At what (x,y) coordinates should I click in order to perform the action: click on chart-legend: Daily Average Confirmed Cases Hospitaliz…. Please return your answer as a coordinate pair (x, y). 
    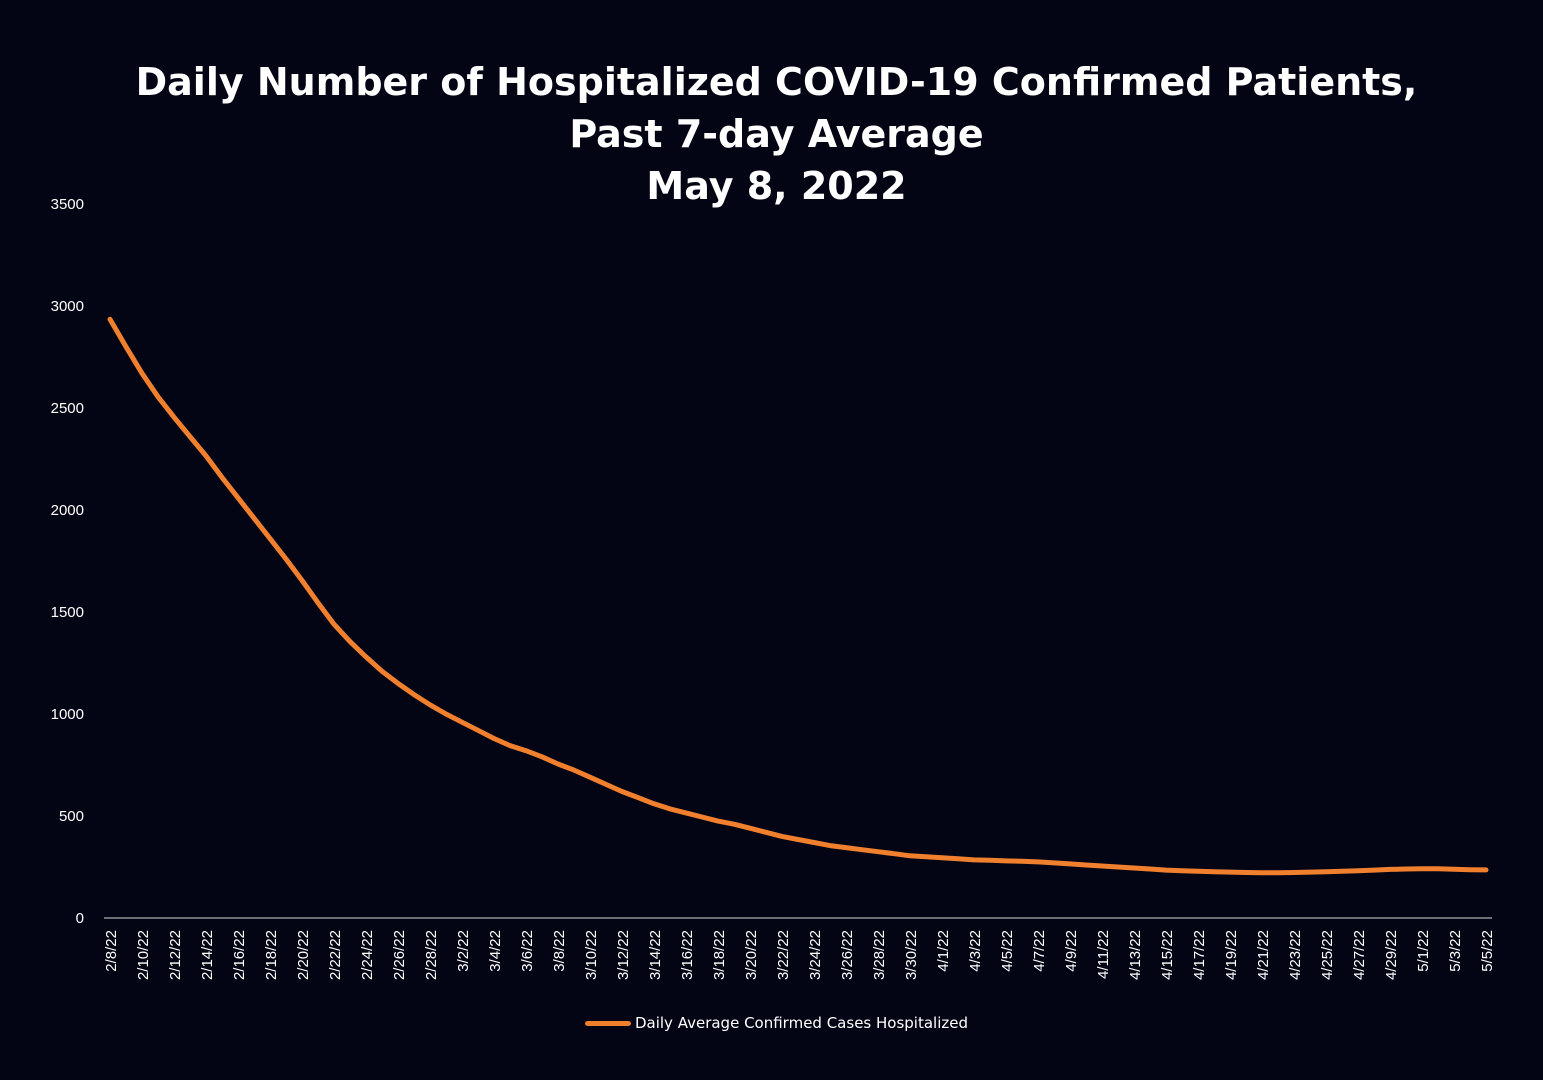
    Looking at the image, I should click on (771, 1023).